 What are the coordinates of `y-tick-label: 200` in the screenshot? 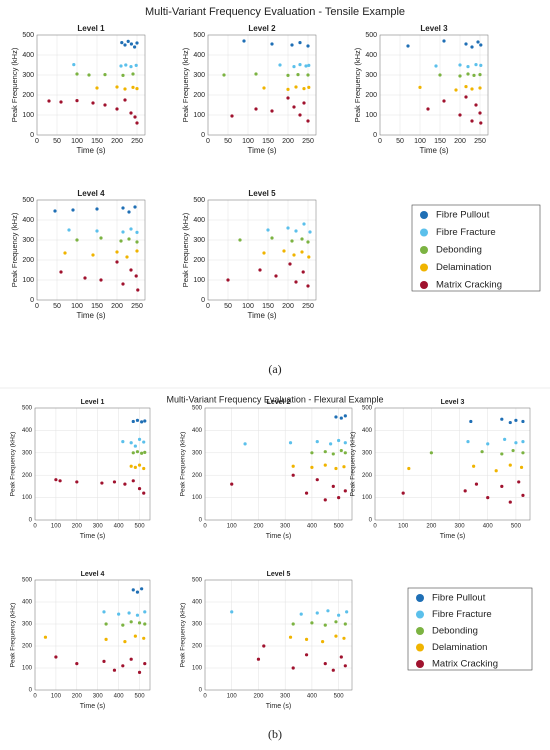 It's located at (199, 260).